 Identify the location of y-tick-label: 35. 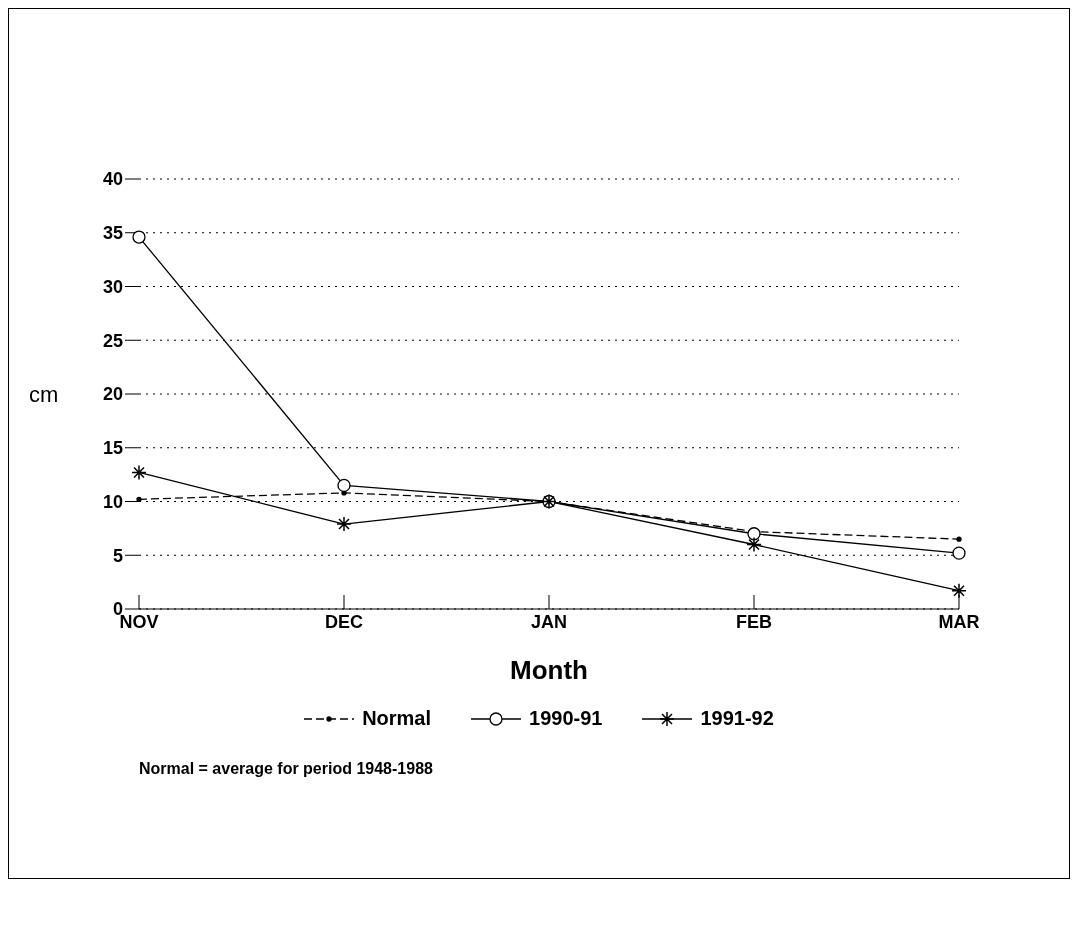
(112, 233).